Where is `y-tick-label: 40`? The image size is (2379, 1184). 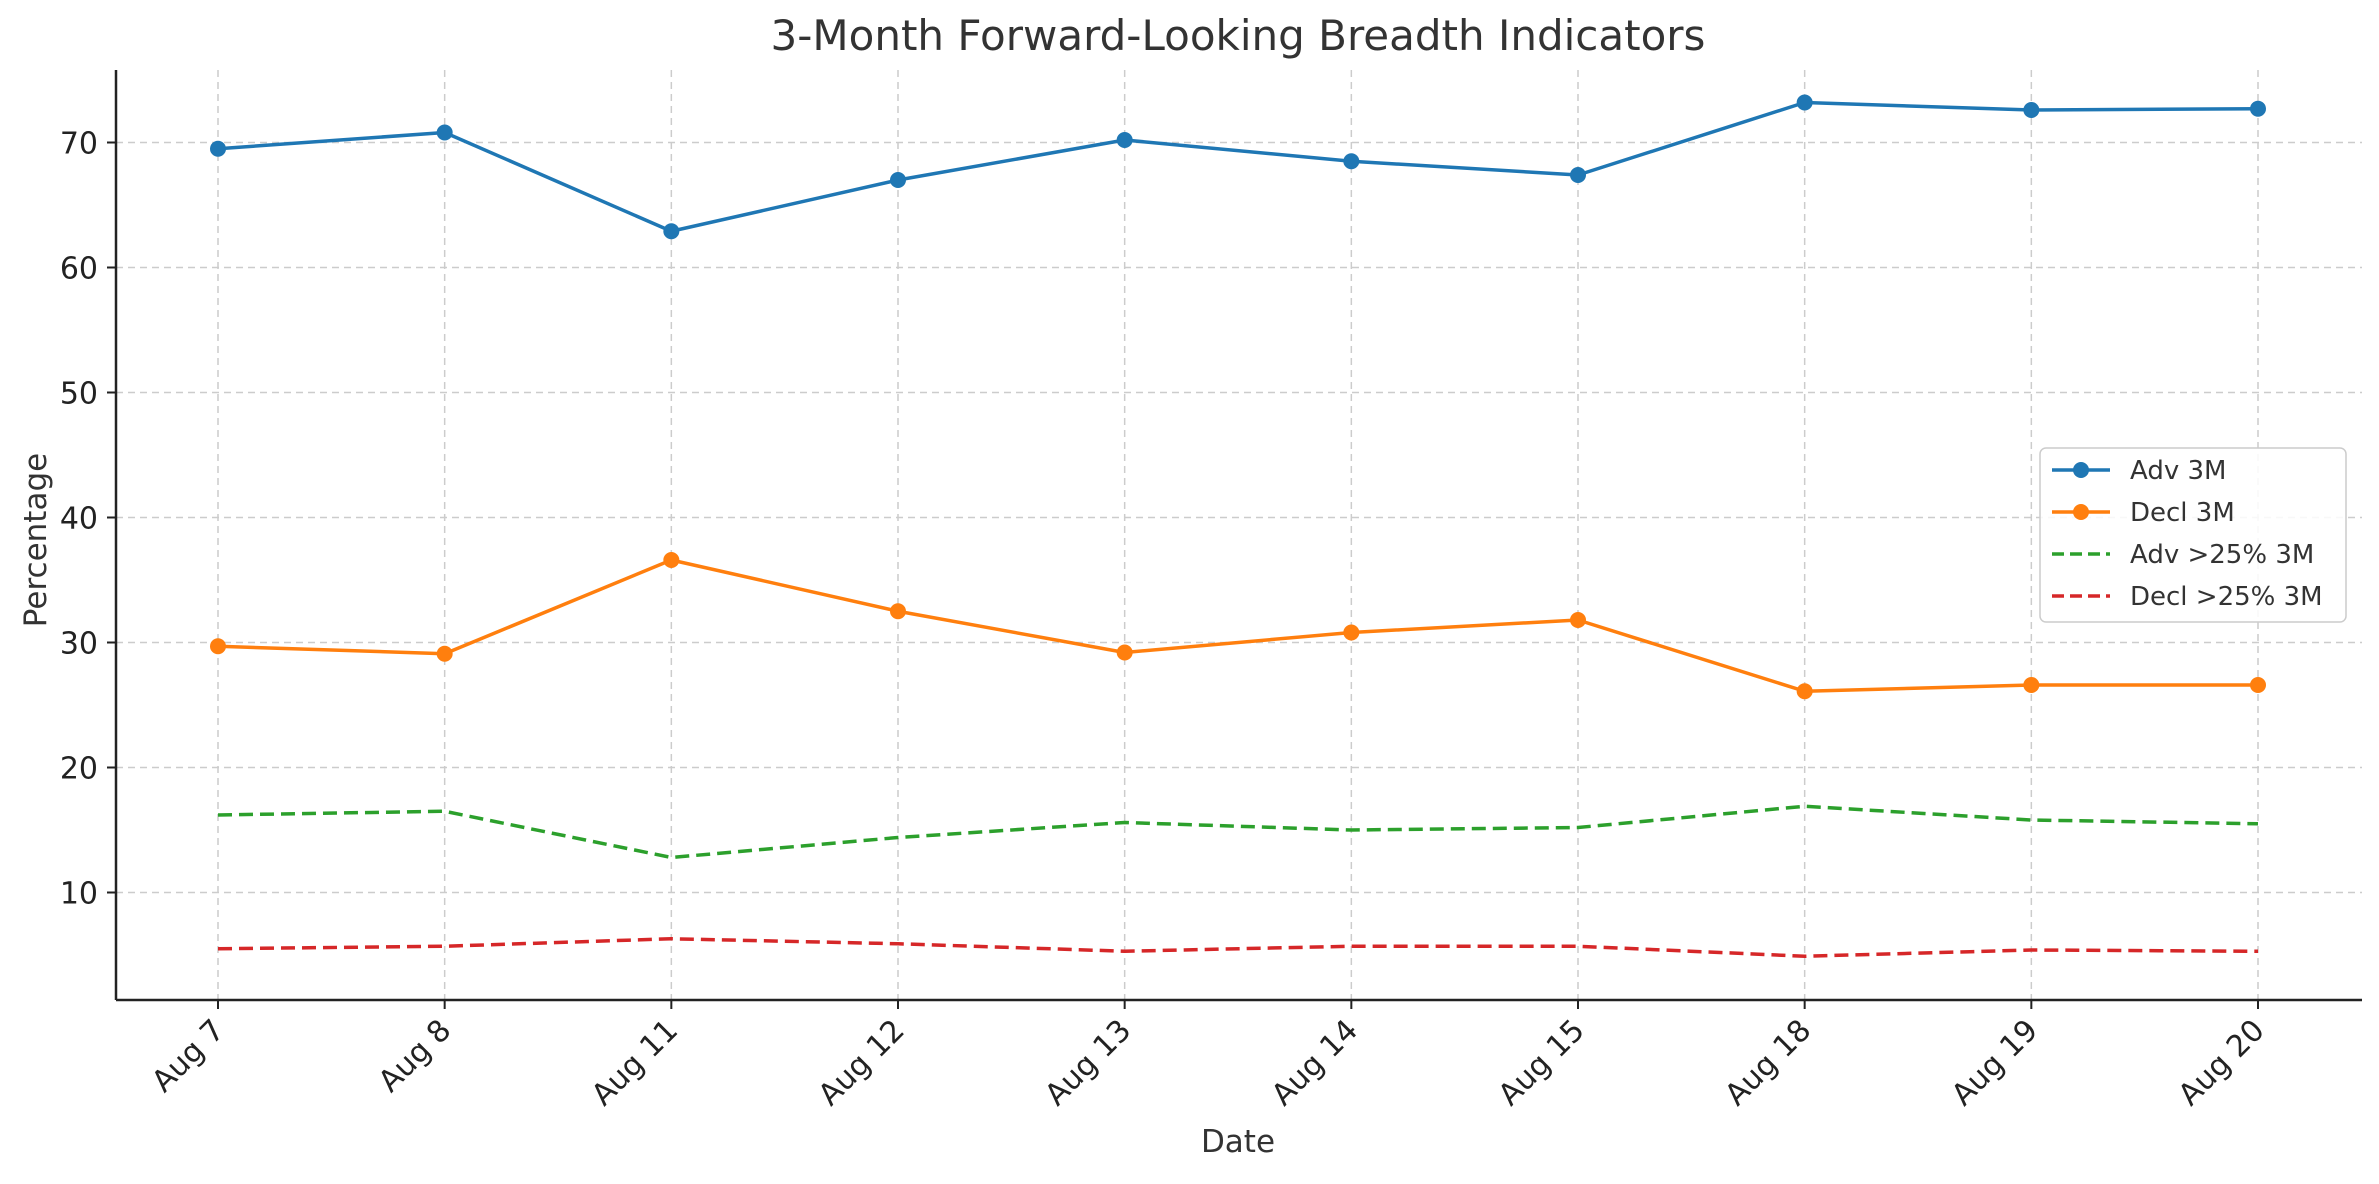
y-tick-label: 40 is located at coordinates (79, 519).